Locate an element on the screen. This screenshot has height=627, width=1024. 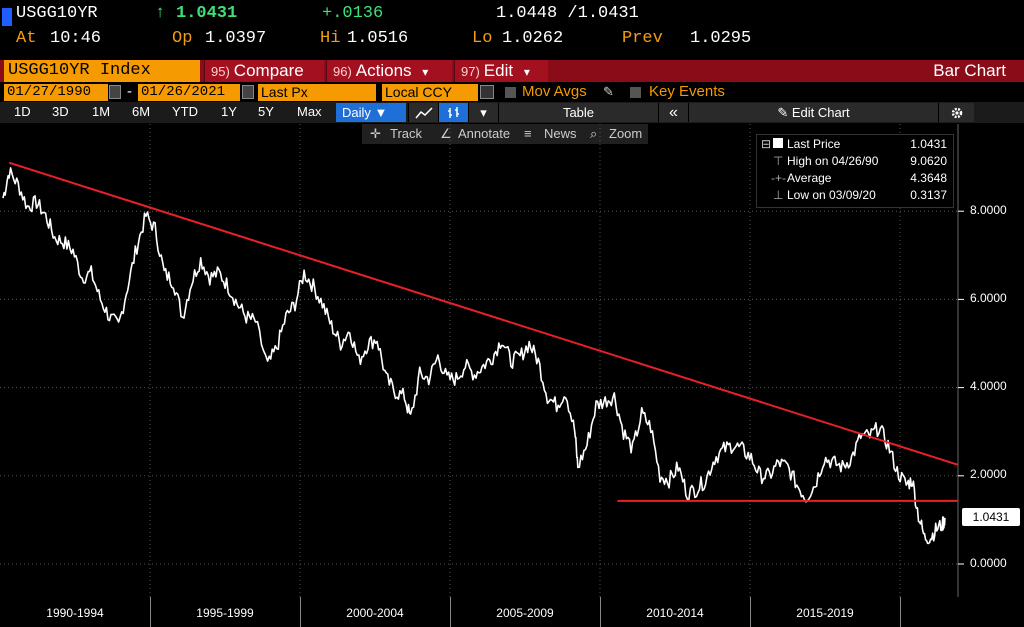
period-5y: 5Y is located at coordinates (266, 111).